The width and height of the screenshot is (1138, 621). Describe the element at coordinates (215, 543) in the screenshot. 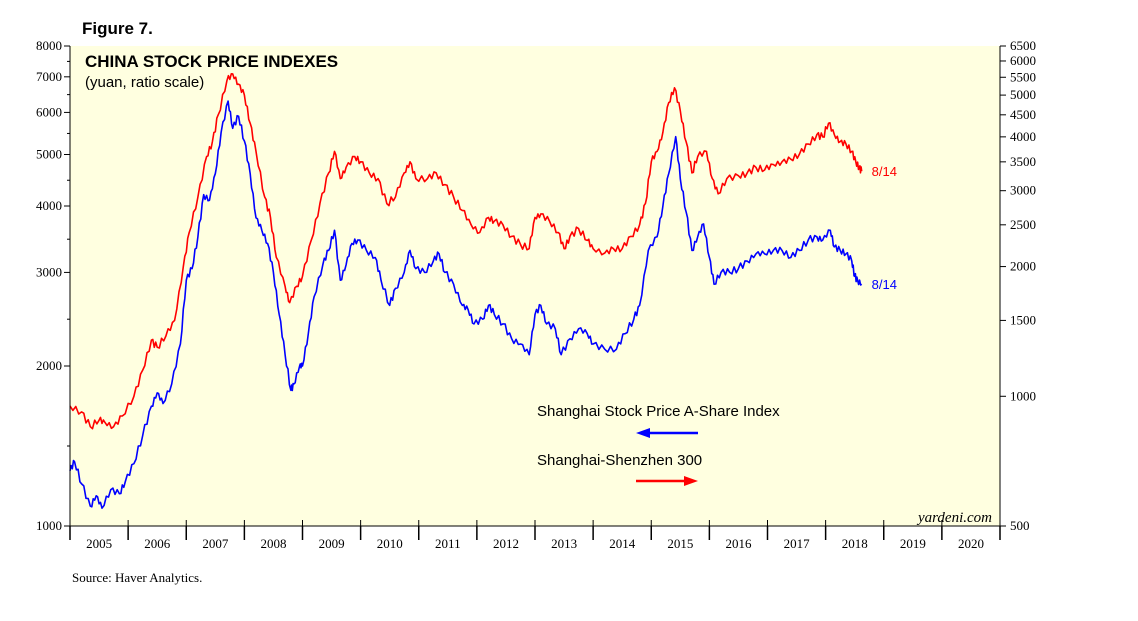

I see `x-tick-label: 2007` at that location.